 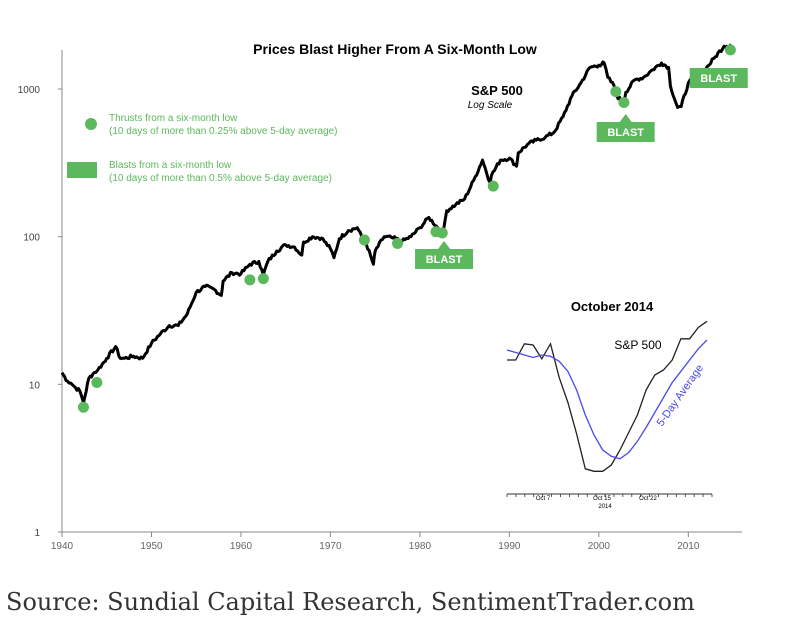 What do you see at coordinates (40, 312) in the screenshot?
I see `y-axis-ticks: 1 10 100 1000` at bounding box center [40, 312].